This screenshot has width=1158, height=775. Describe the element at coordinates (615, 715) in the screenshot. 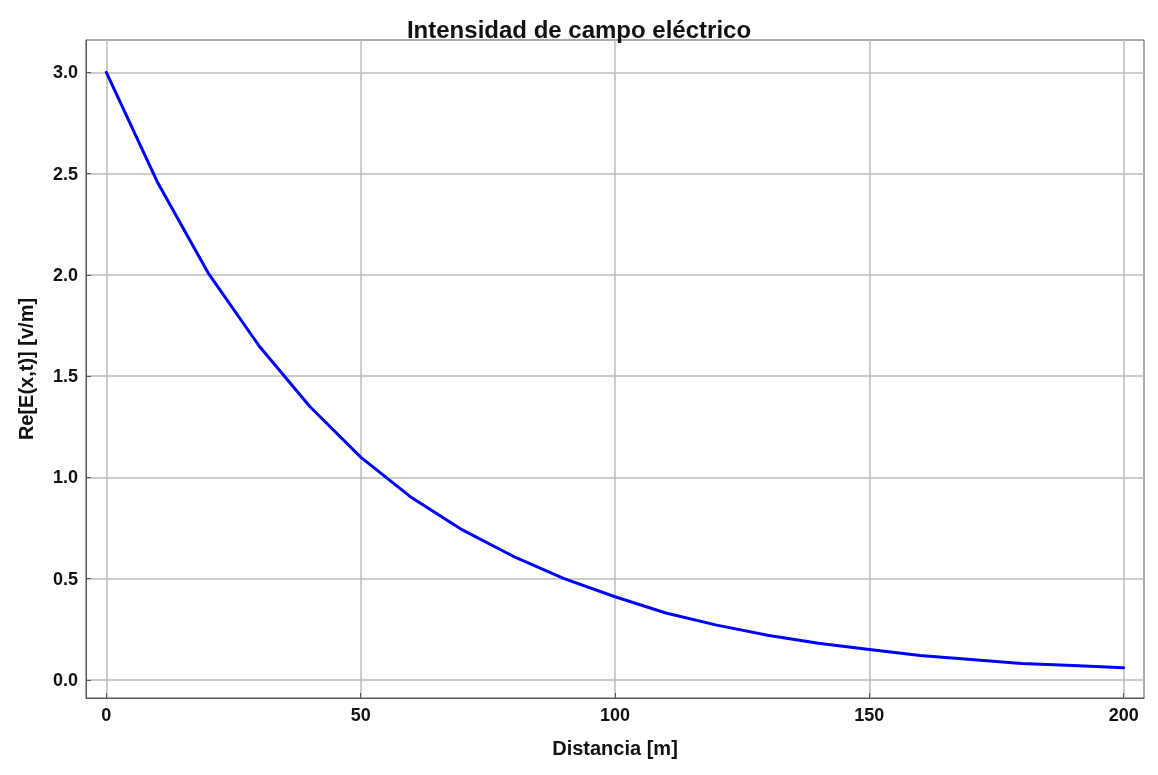

I see `x-tick-label: 100` at that location.